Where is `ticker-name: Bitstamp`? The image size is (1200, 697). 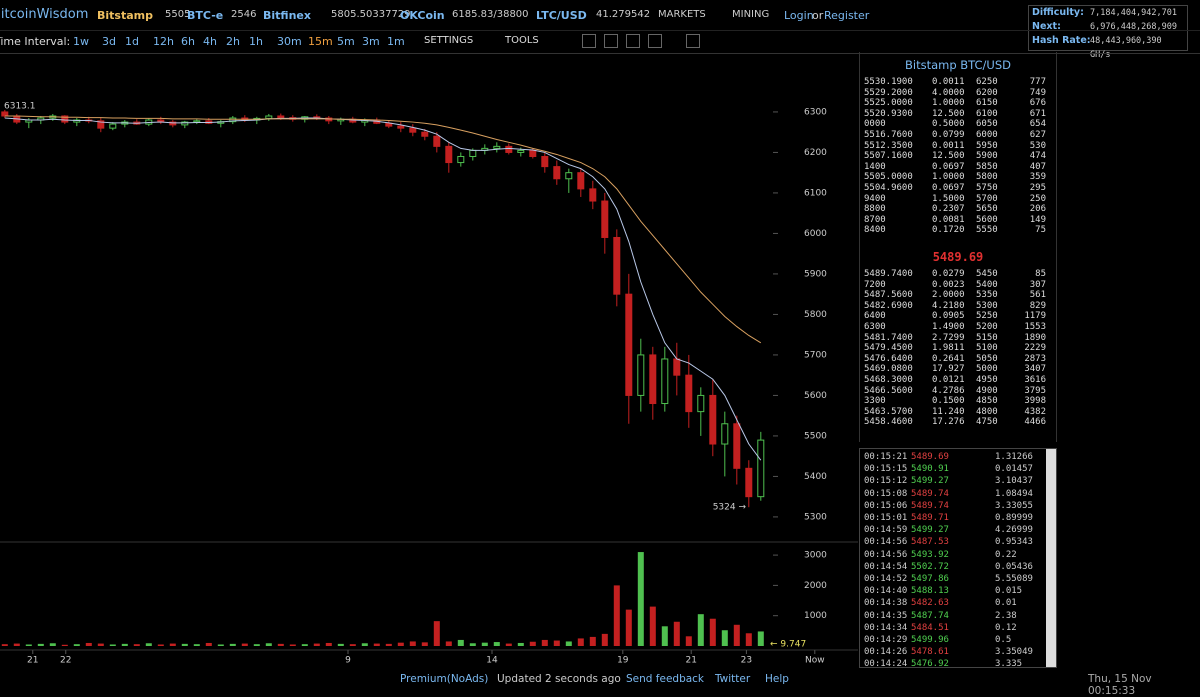 ticker-name: Bitstamp is located at coordinates (125, 15).